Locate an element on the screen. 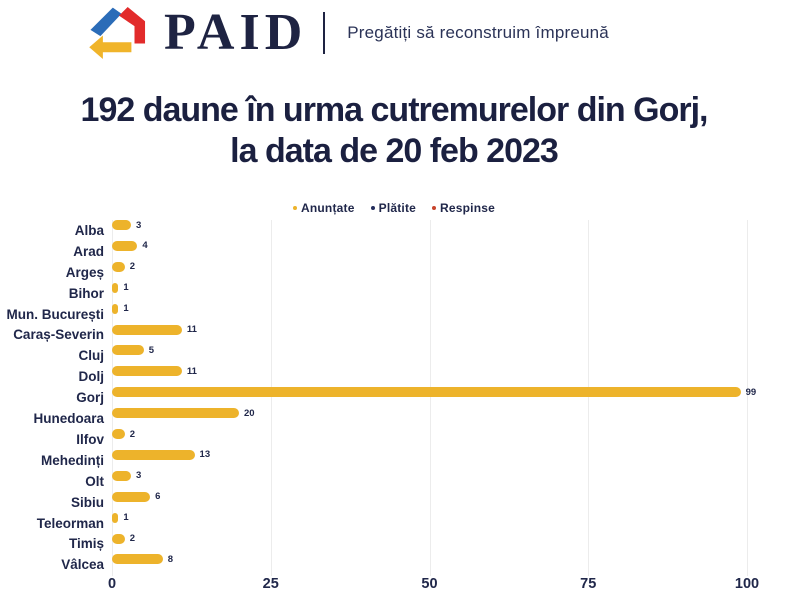 The height and width of the screenshot is (600, 788). category-label: Vâlcea is located at coordinates (82, 565).